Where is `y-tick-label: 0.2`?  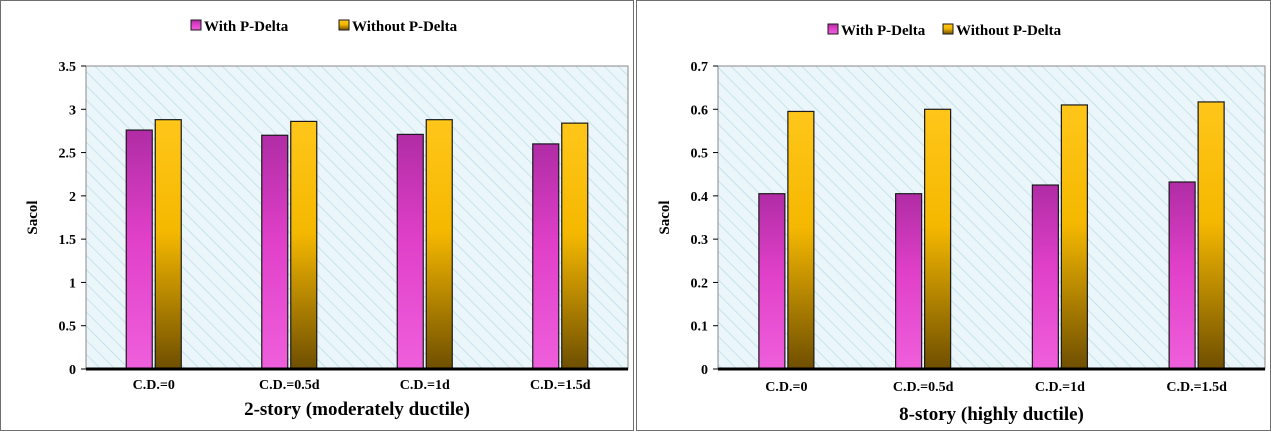
y-tick-label: 0.2 is located at coordinates (700, 283).